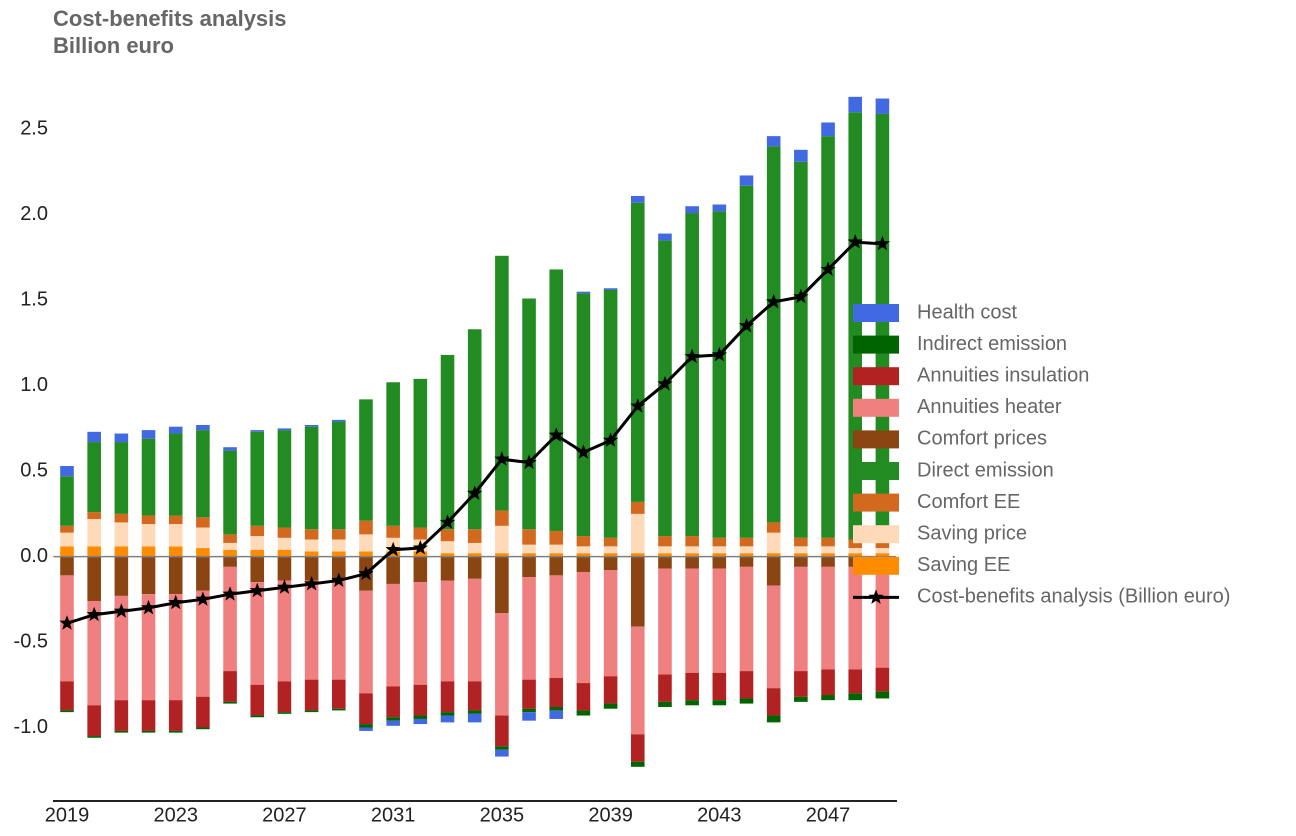  What do you see at coordinates (34, 214) in the screenshot?
I see `y-tick-label: 2.0` at bounding box center [34, 214].